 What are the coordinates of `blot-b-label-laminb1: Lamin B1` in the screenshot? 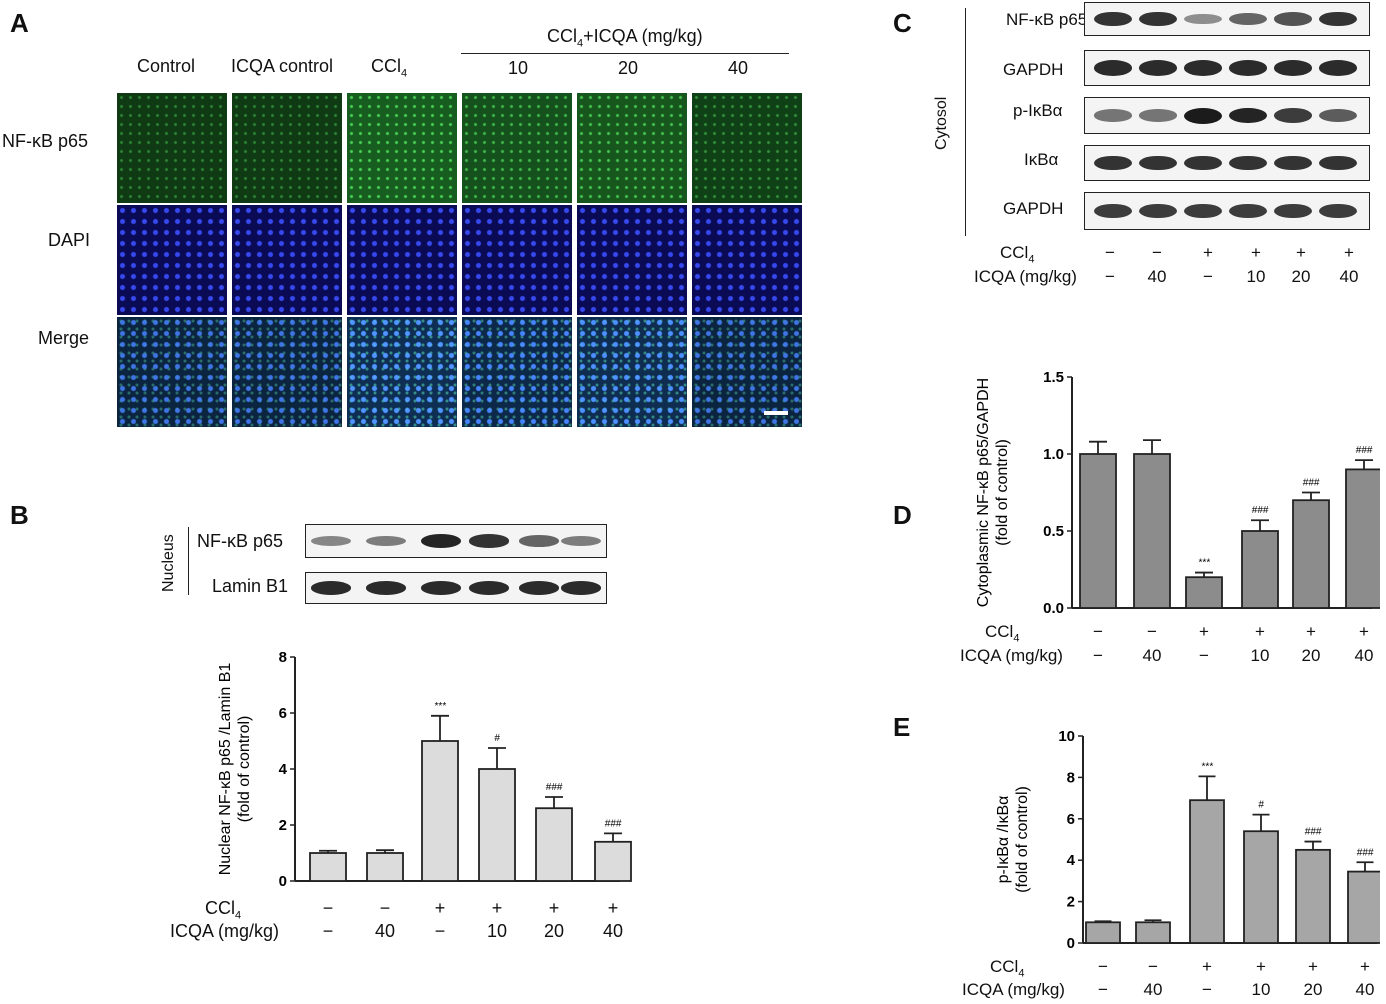 It's located at (250, 586).